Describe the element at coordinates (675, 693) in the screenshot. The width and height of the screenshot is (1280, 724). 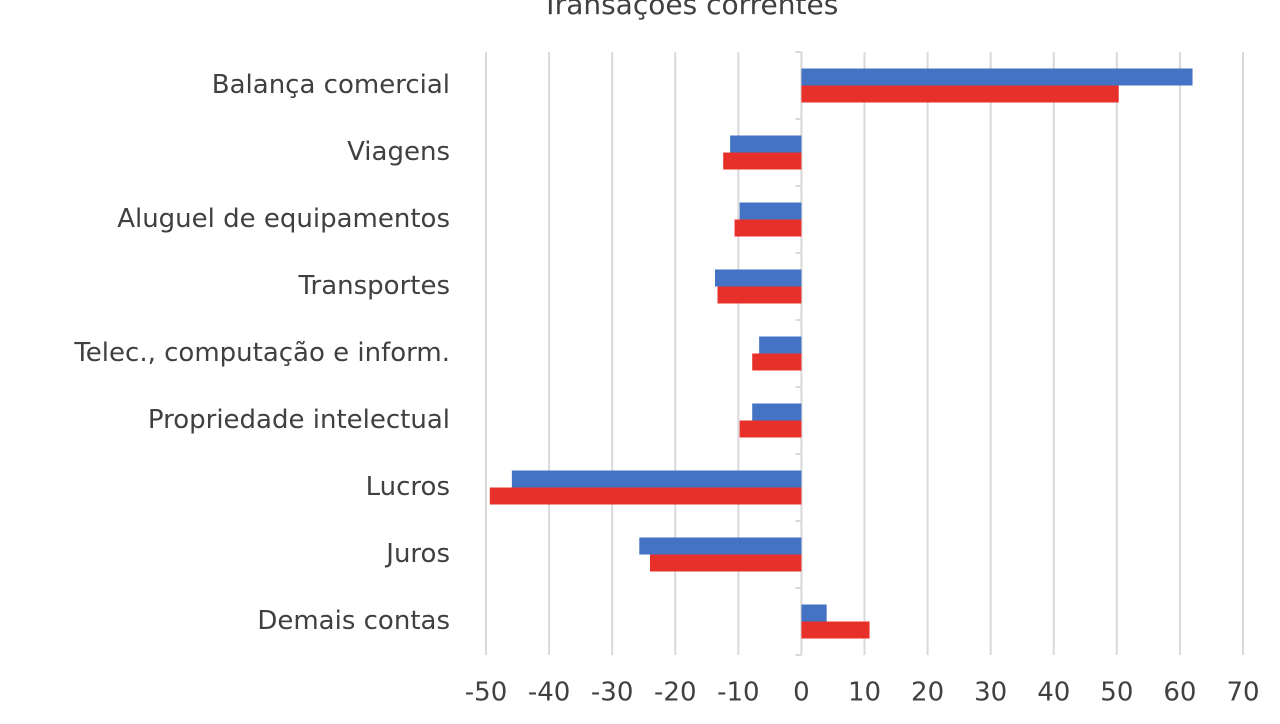
I see `x-tick-label: -20` at that location.